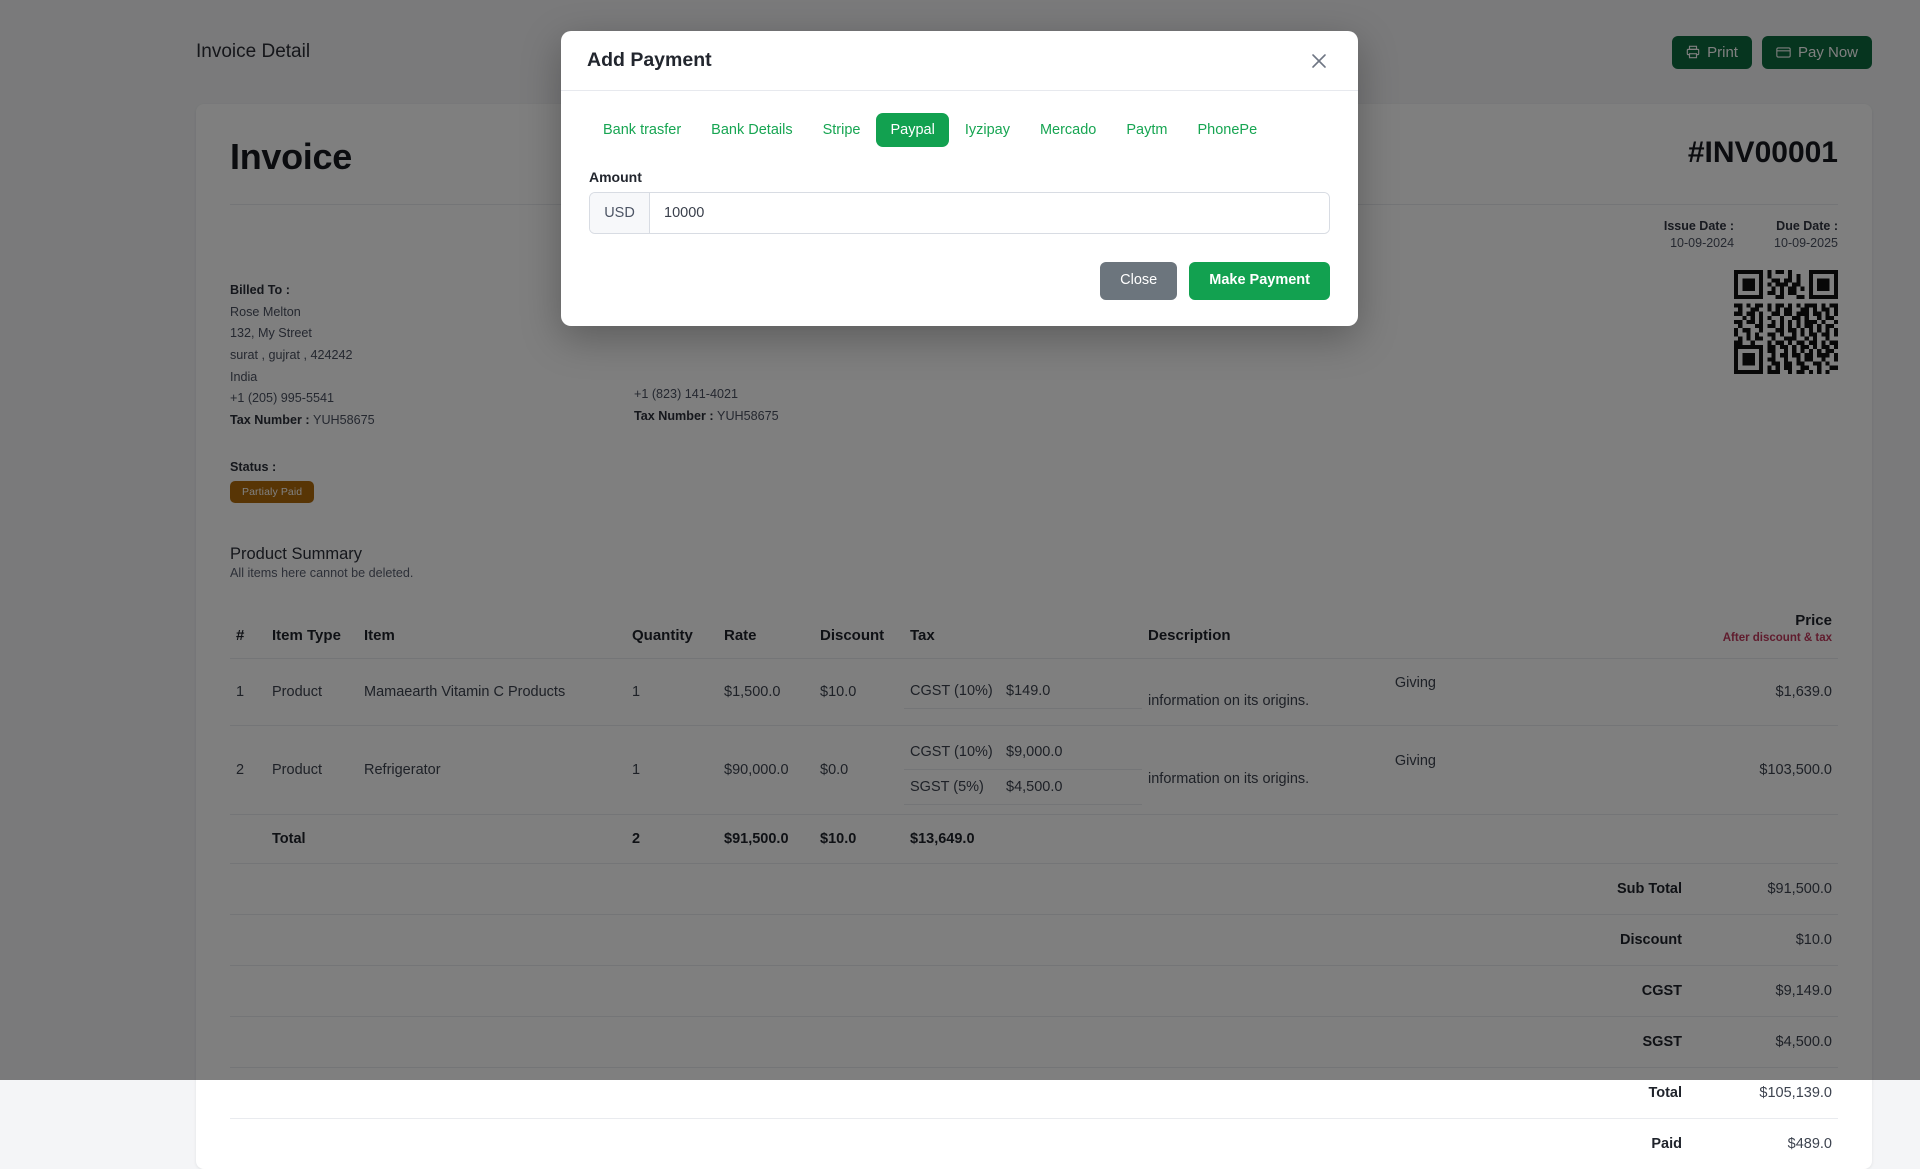 The image size is (1920, 1169). What do you see at coordinates (272, 492) in the screenshot?
I see `status-badge: Partialy Paid` at bounding box center [272, 492].